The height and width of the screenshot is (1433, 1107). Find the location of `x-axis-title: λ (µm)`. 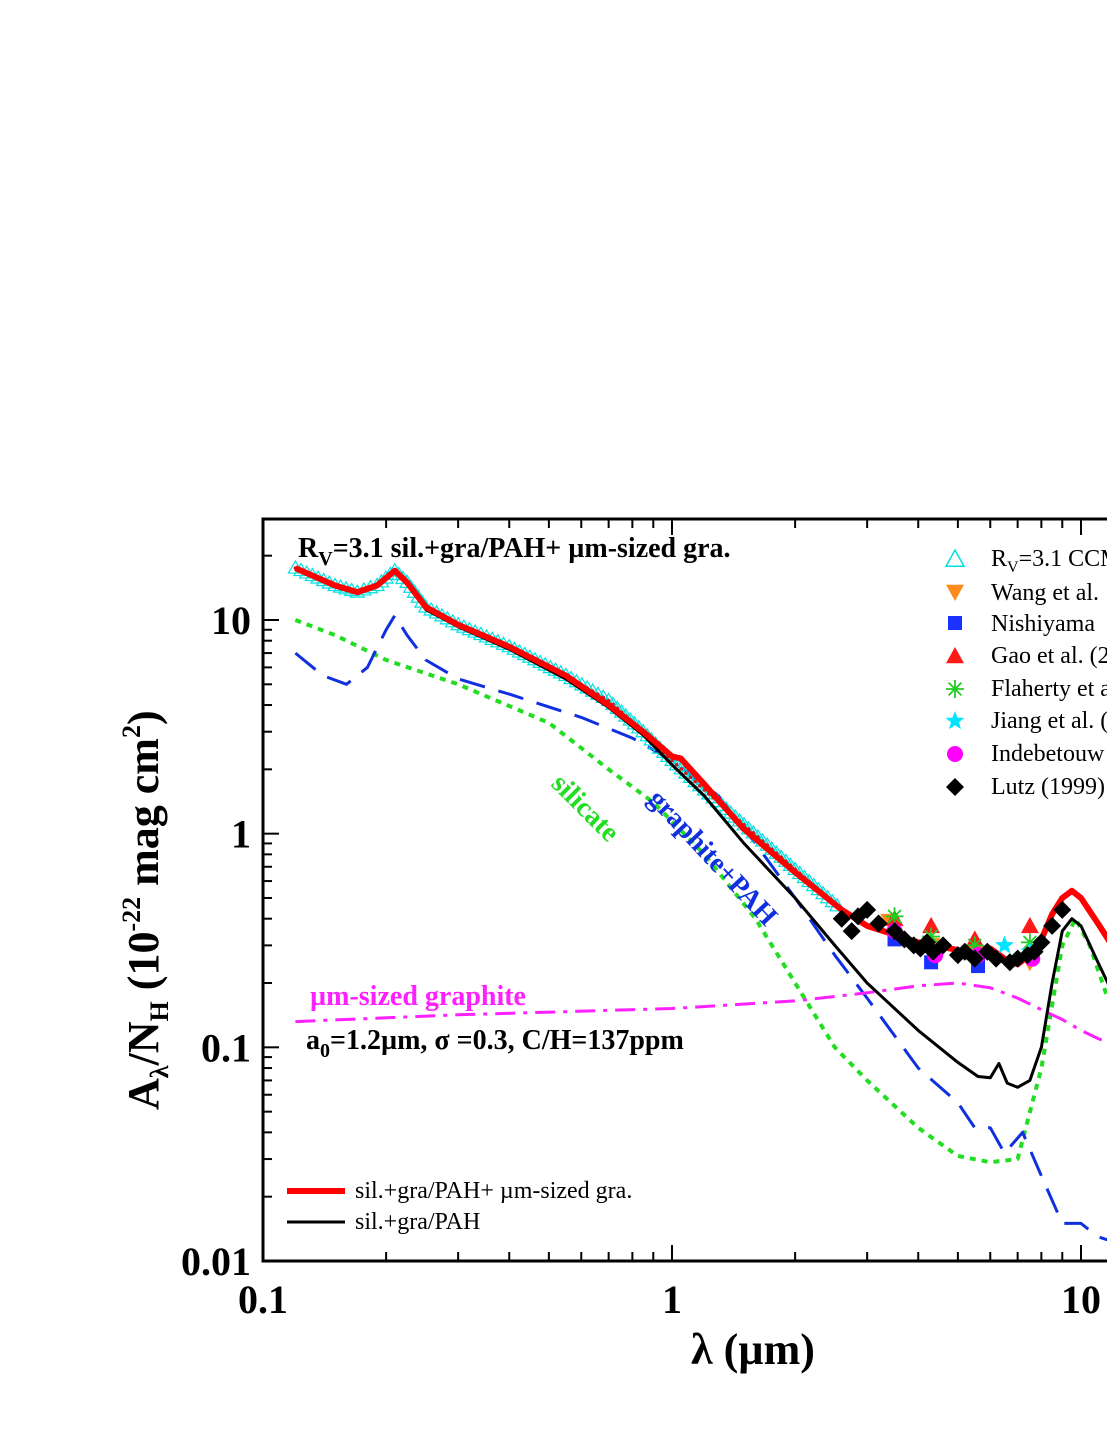

x-axis-title: λ (µm) is located at coordinates (753, 1349).